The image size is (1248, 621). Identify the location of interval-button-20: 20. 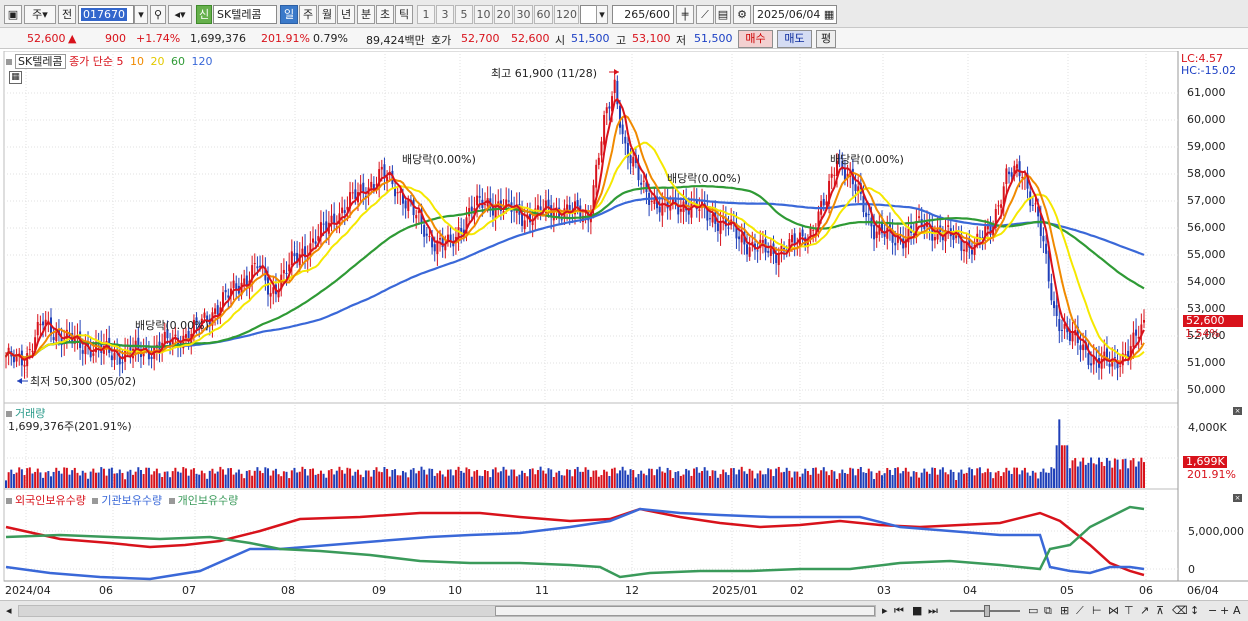
(503, 14).